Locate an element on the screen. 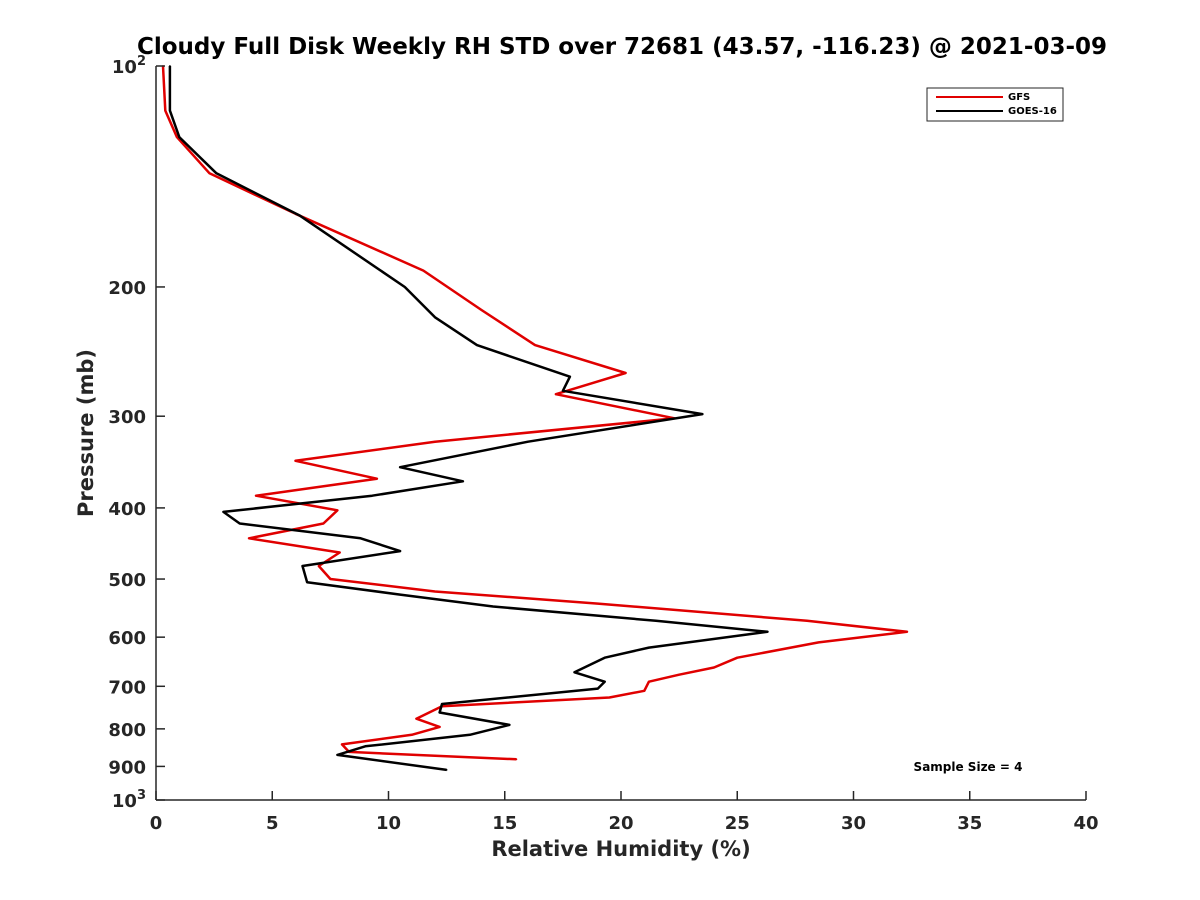 The image size is (1200, 900). y-tick-label-2: 300 is located at coordinates (127, 417).